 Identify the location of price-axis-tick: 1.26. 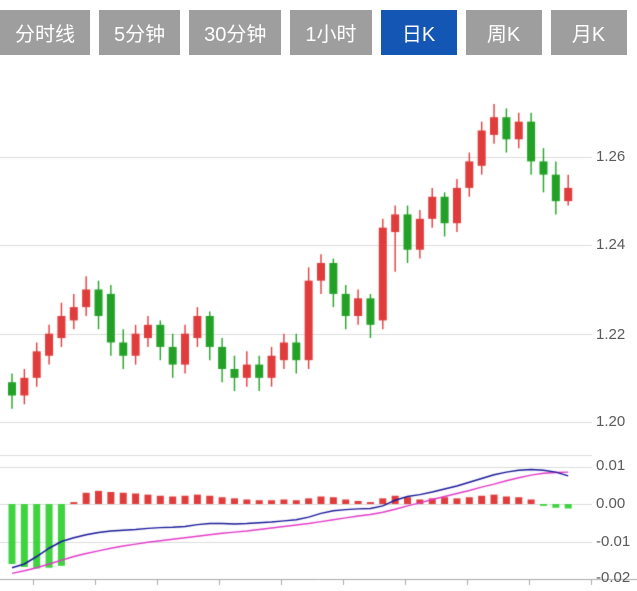
(611, 156).